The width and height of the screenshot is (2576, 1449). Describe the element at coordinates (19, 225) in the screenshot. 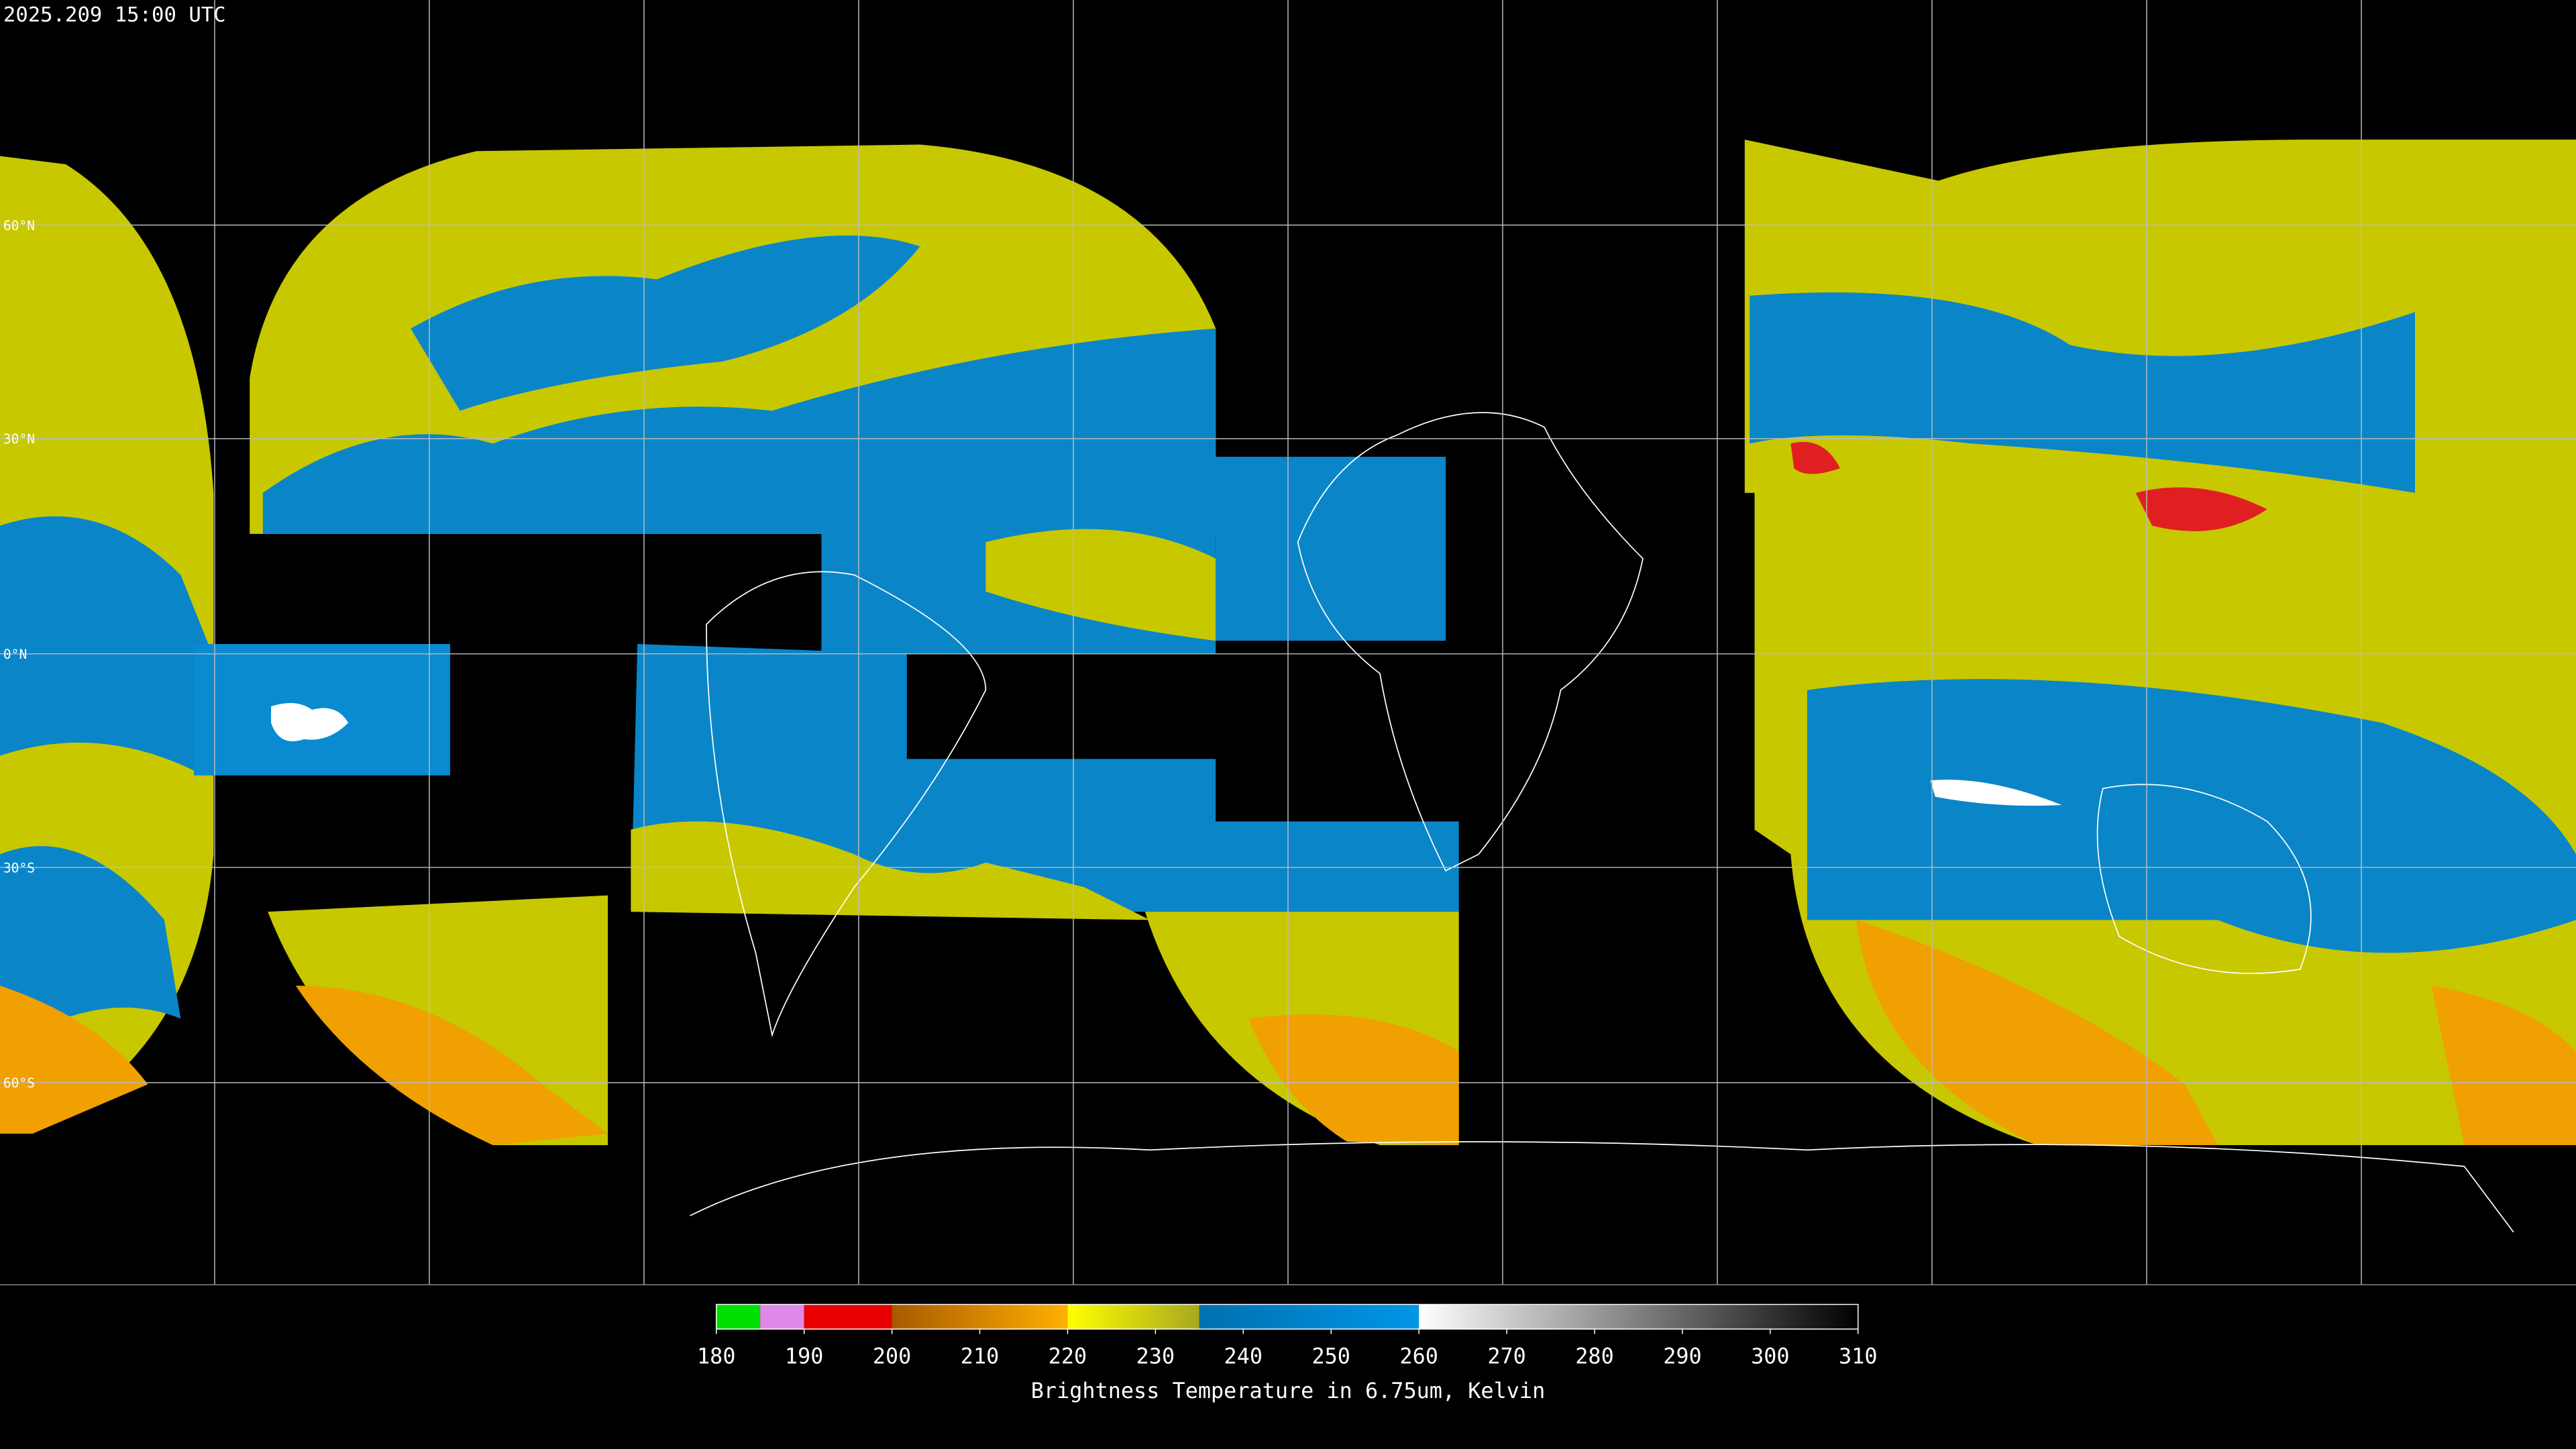

I see `latitude-label: 60°N` at that location.